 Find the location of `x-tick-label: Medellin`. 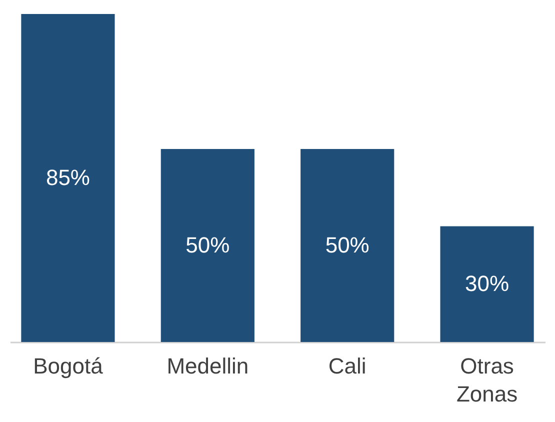

x-tick-label: Medellin is located at coordinates (207, 366).